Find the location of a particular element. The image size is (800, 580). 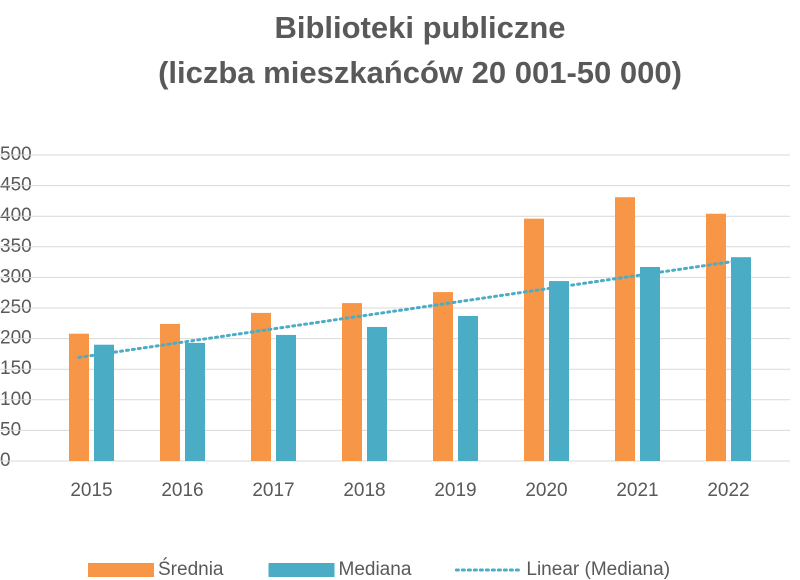

legend-label: Mediana is located at coordinates (375, 569).